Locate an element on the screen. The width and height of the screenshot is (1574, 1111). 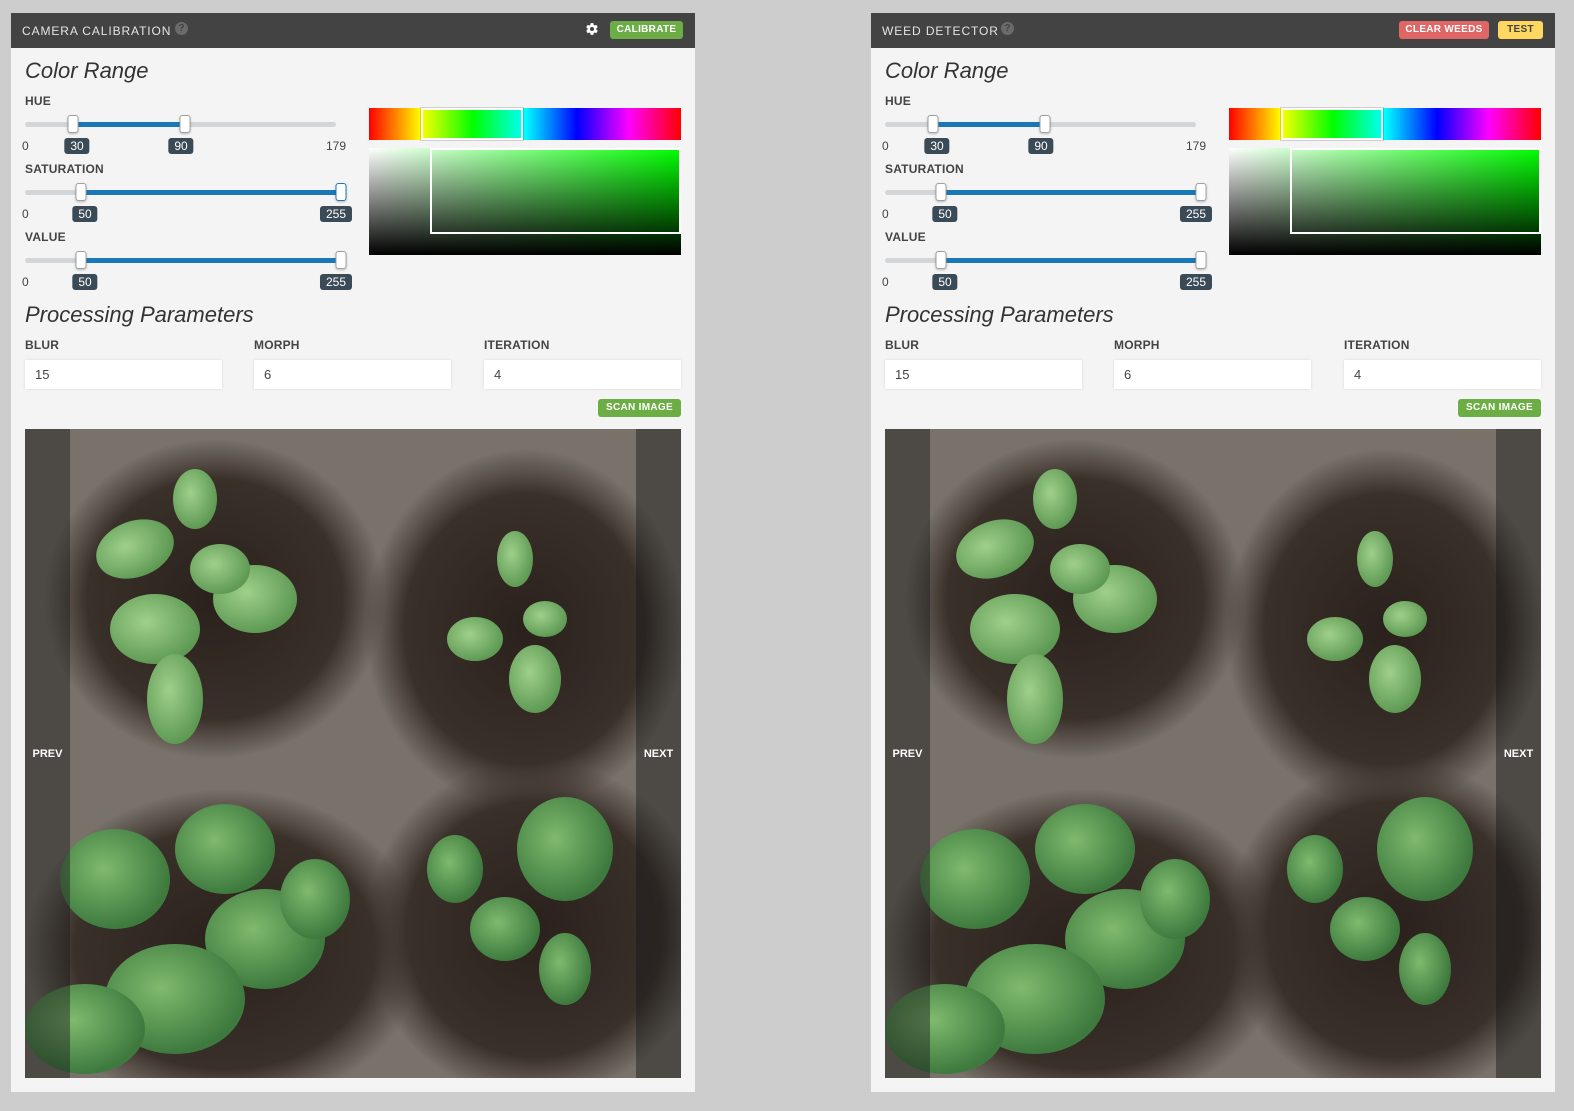
clear-weeds-button: CLEAR WEEDS is located at coordinates (1444, 30).